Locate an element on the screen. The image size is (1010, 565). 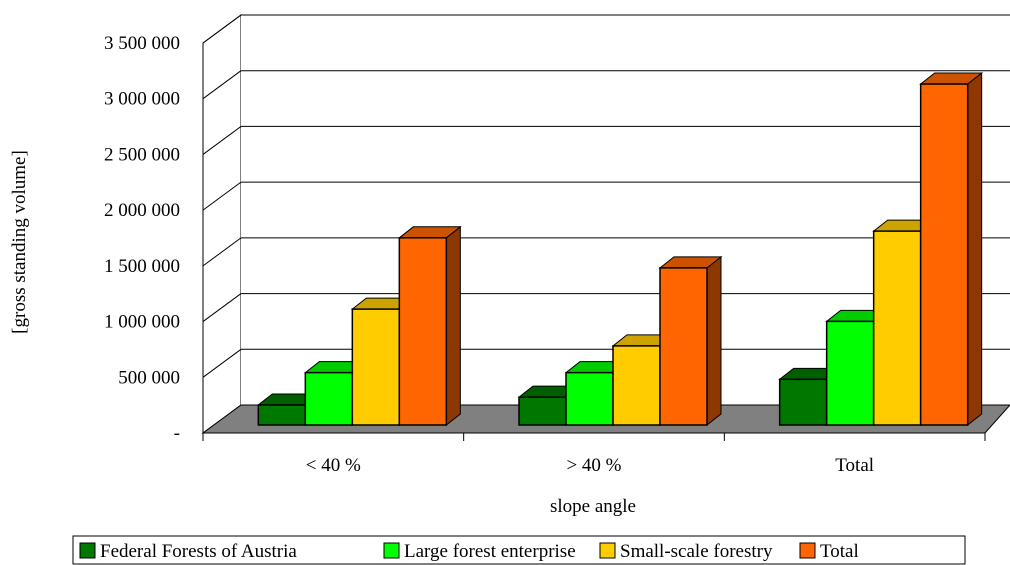
y-tick-label: 2 000 000 is located at coordinates (142, 210).